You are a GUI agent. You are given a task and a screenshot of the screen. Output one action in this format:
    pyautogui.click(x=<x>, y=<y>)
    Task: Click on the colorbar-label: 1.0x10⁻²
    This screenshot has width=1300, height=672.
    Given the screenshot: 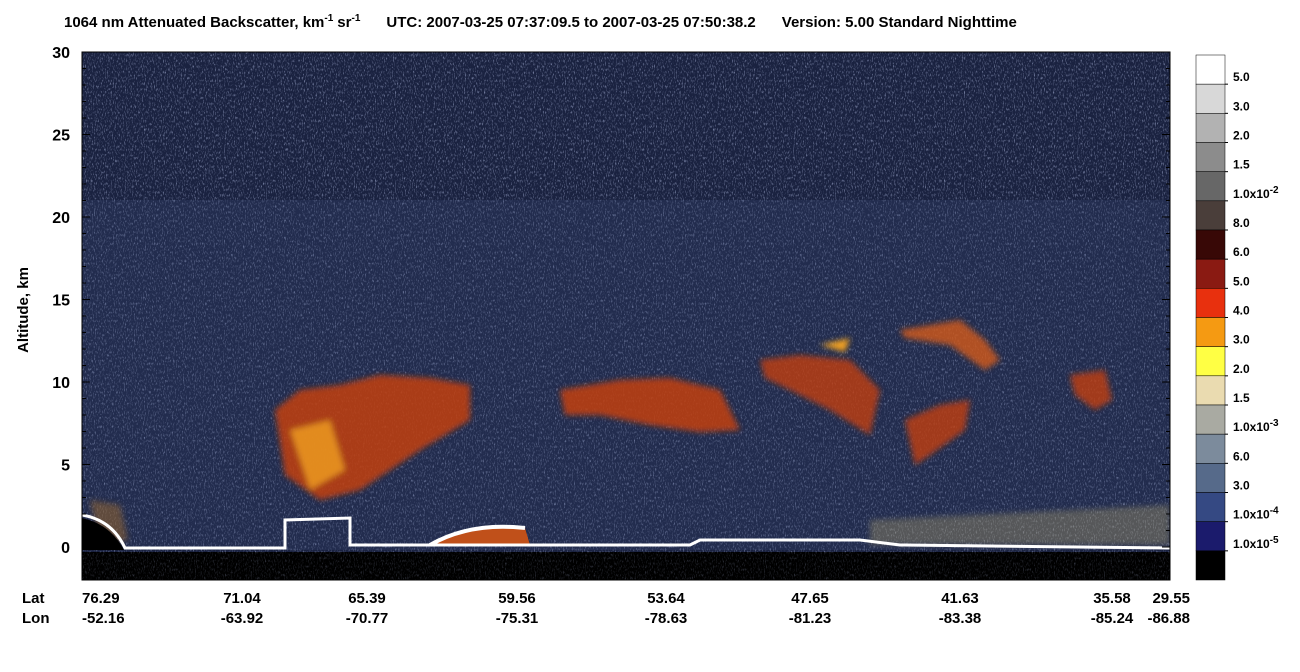 What is the action you would take?
    pyautogui.click(x=1256, y=193)
    